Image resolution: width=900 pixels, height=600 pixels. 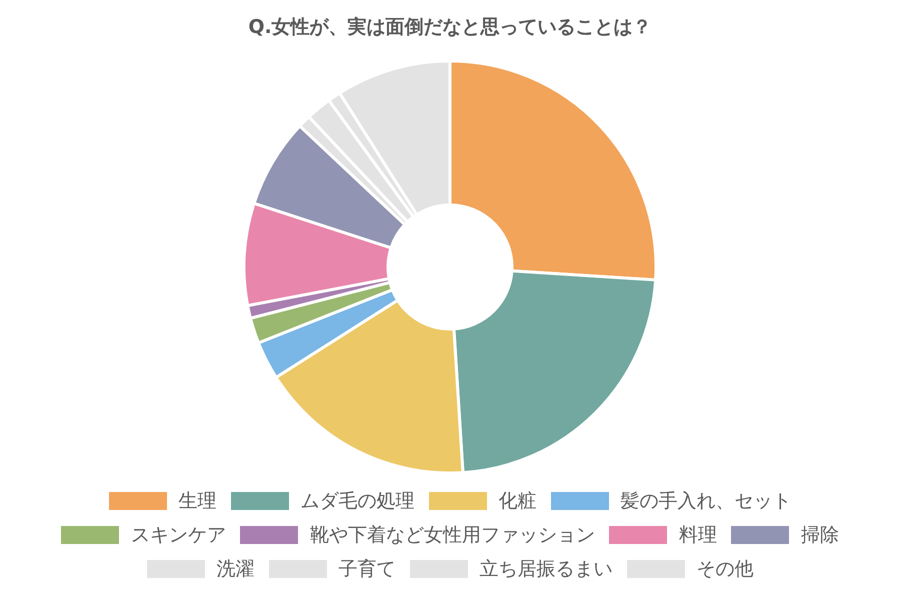 What do you see at coordinates (235, 569) in the screenshot?
I see `legend-label: 洗濯` at bounding box center [235, 569].